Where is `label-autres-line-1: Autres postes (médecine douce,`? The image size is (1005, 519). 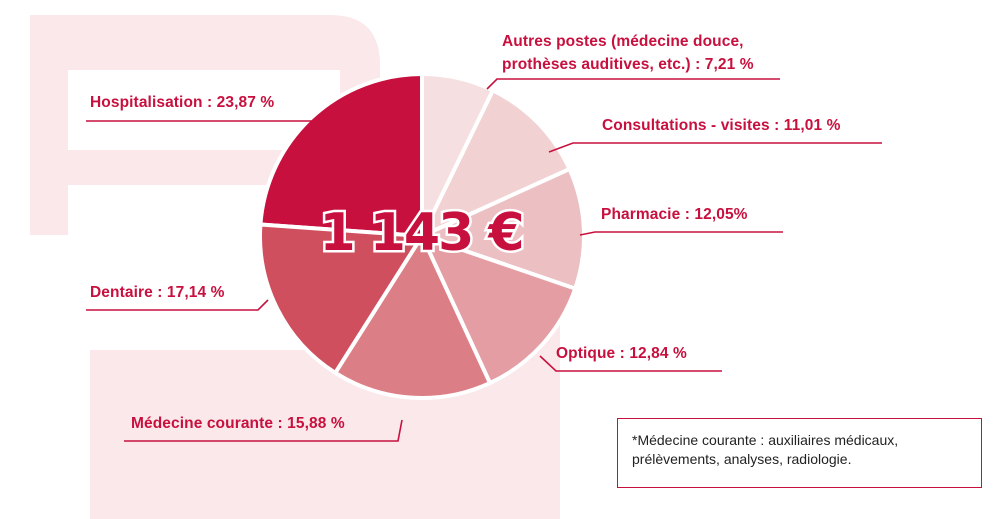
label-autres-line-1: Autres postes (médecine douce, is located at coordinates (623, 41).